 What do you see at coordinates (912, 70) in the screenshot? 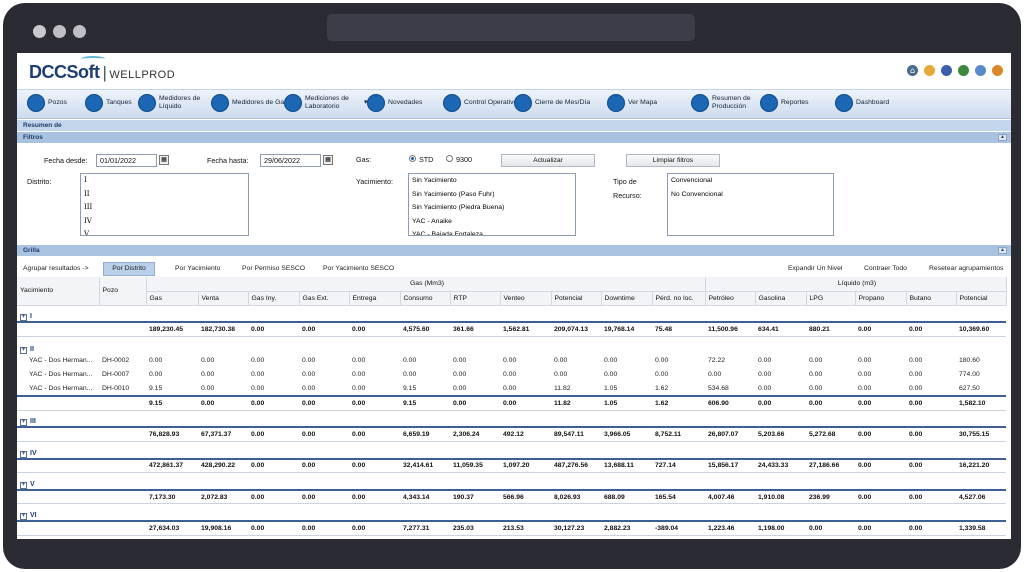
I see `home-icon: ⌂` at bounding box center [912, 70].